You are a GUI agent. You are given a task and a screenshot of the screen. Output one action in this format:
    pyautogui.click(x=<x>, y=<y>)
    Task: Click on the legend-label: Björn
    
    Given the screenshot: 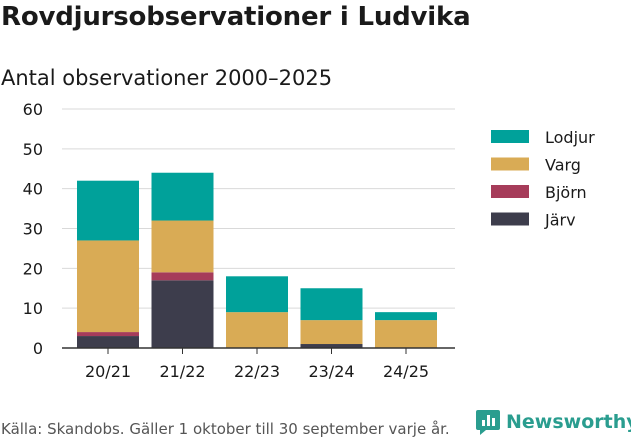 What is the action you would take?
    pyautogui.click(x=566, y=192)
    